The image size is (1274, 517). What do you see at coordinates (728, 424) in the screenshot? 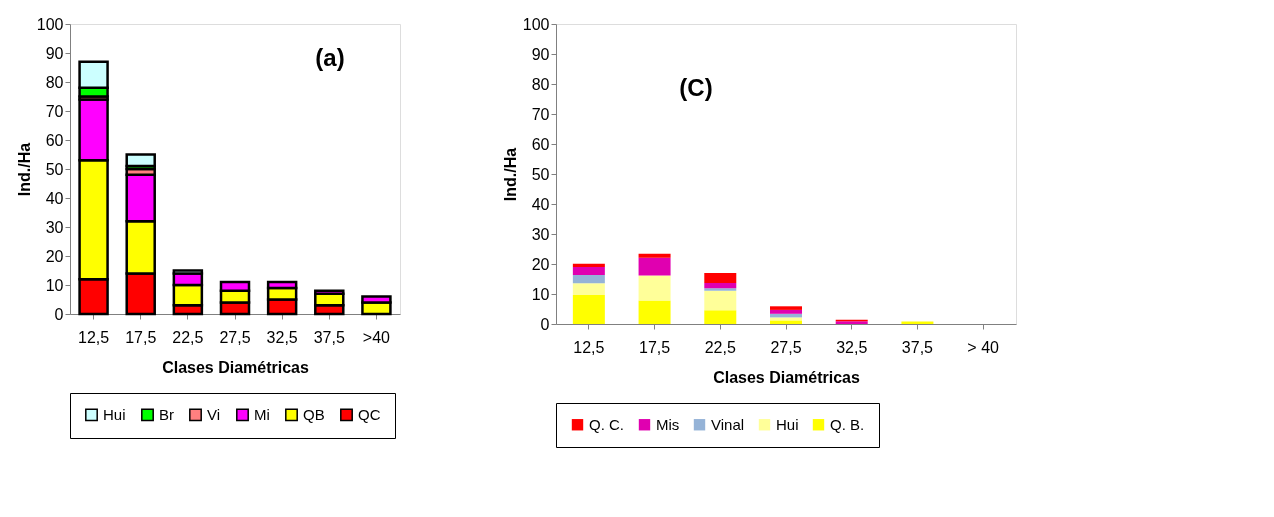
I see `legend-label: Vinal` at bounding box center [728, 424].